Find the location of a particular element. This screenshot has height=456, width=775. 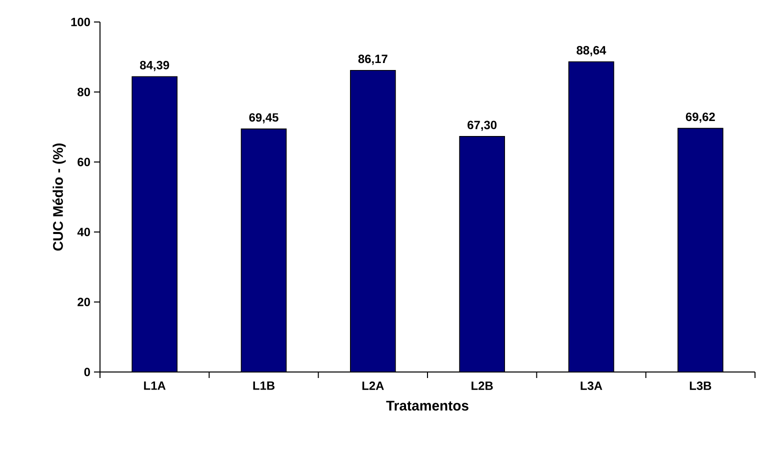

y-tick-label: 80 is located at coordinates (84, 92).